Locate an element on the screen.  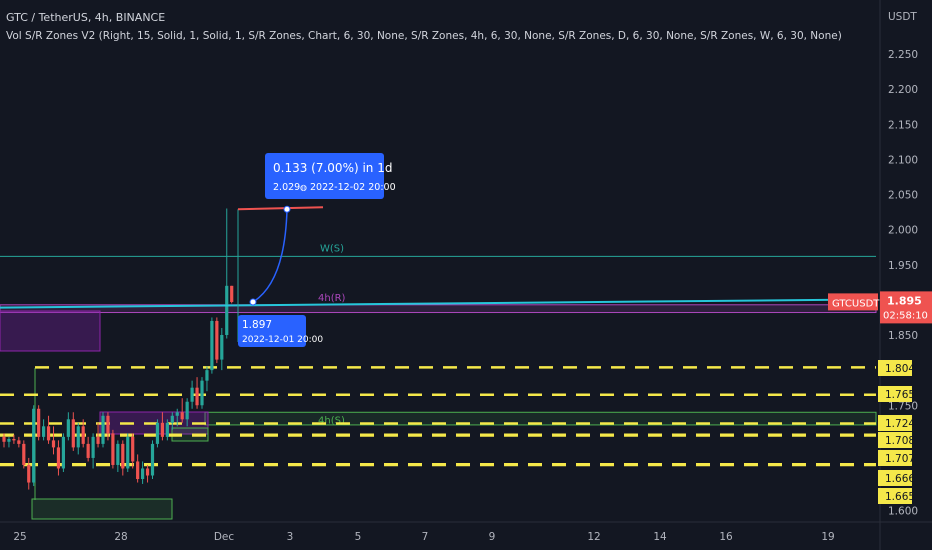
measure-end-point is located at coordinates (287, 209).